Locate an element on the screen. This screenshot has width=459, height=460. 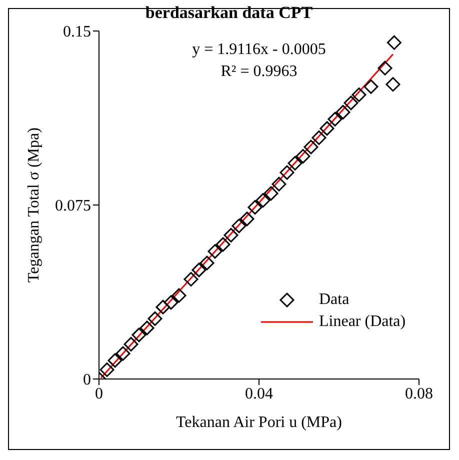
y-tick-label: 0 is located at coordinates (87, 380).